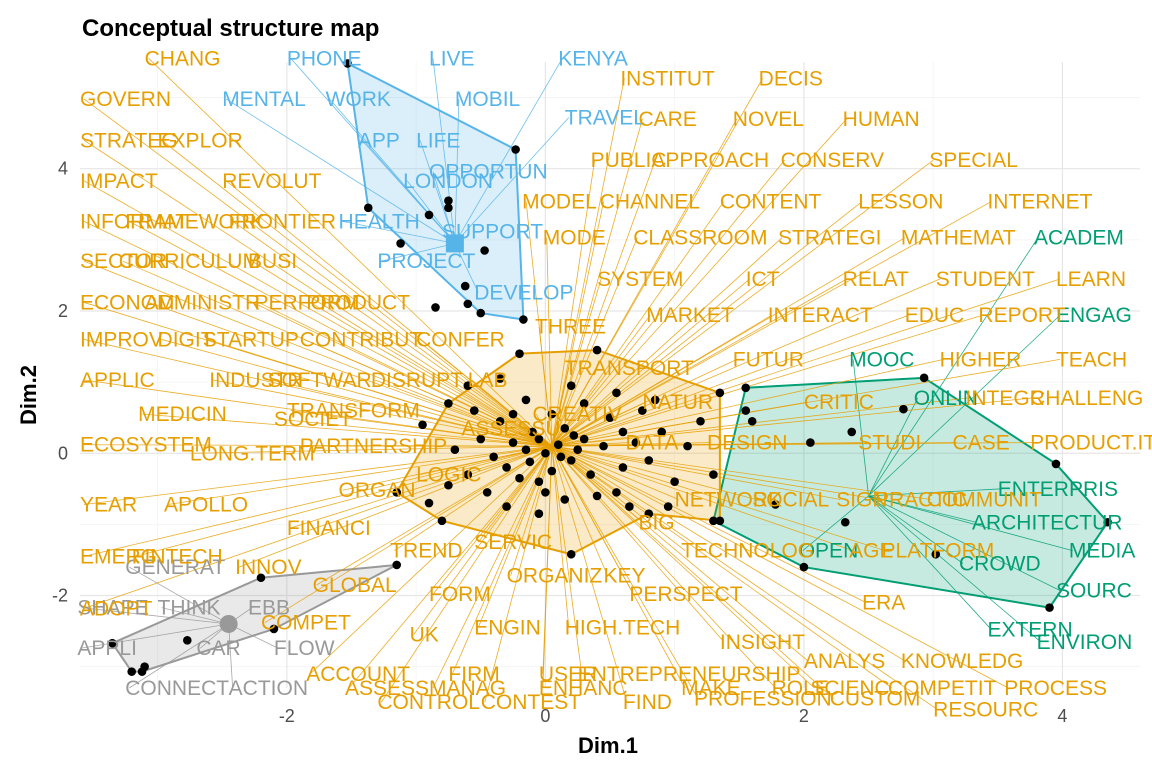  I want to click on term-label-green: ARCHITECTUR, so click(1047, 522).